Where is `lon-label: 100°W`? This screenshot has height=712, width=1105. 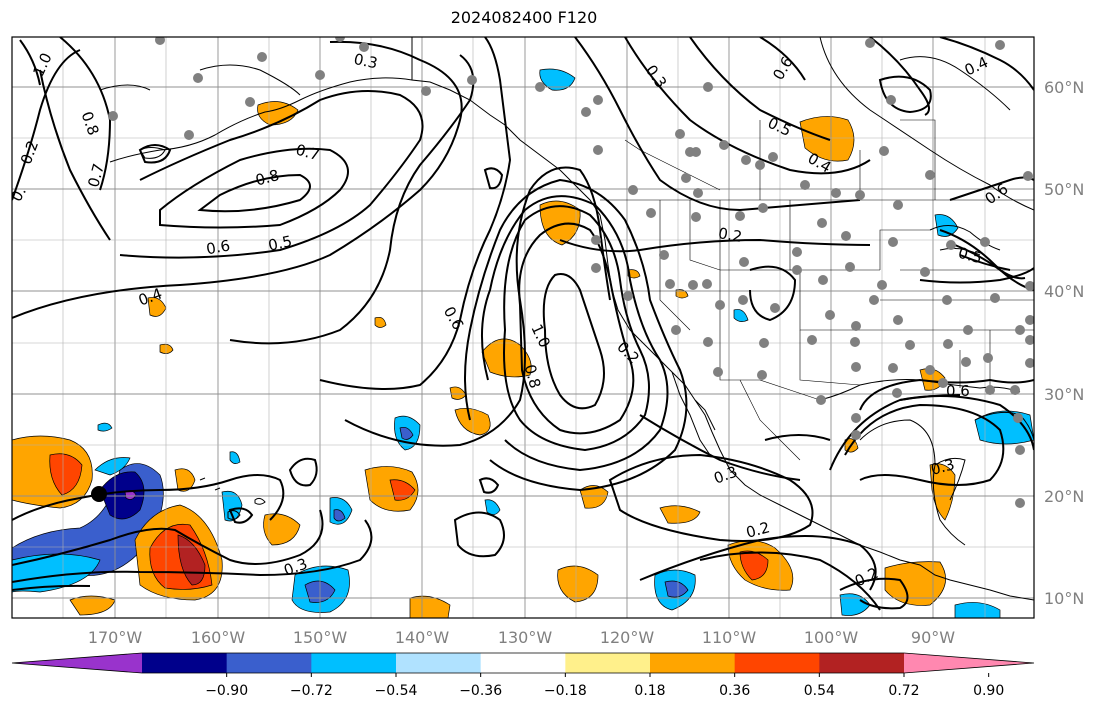 lon-label: 100°W is located at coordinates (831, 637).